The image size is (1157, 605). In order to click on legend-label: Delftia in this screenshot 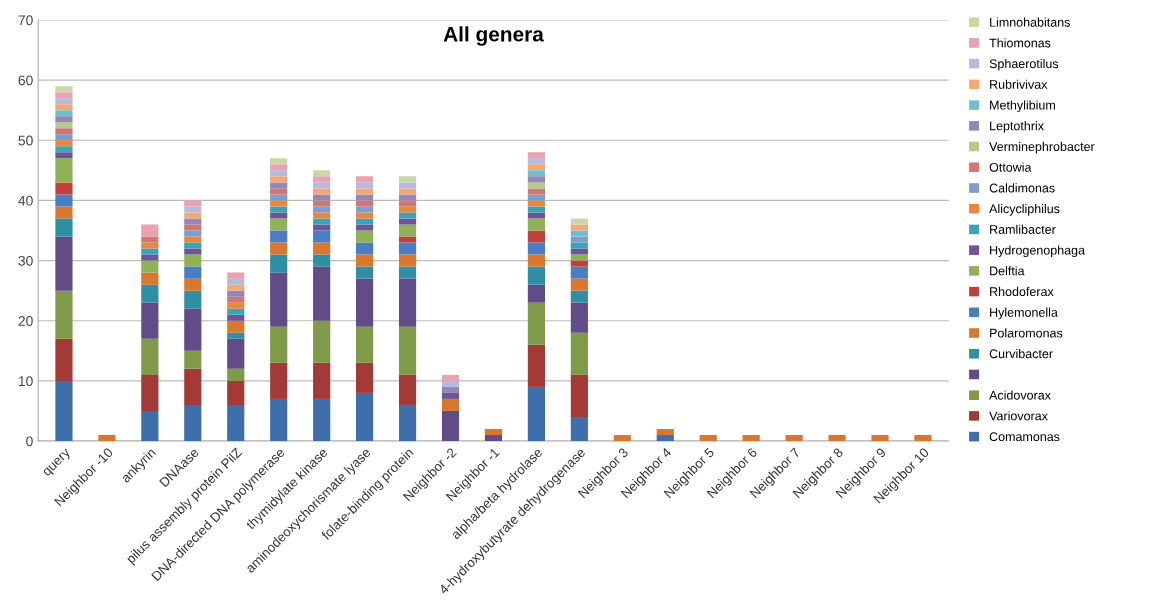, I will do `click(1007, 271)`.